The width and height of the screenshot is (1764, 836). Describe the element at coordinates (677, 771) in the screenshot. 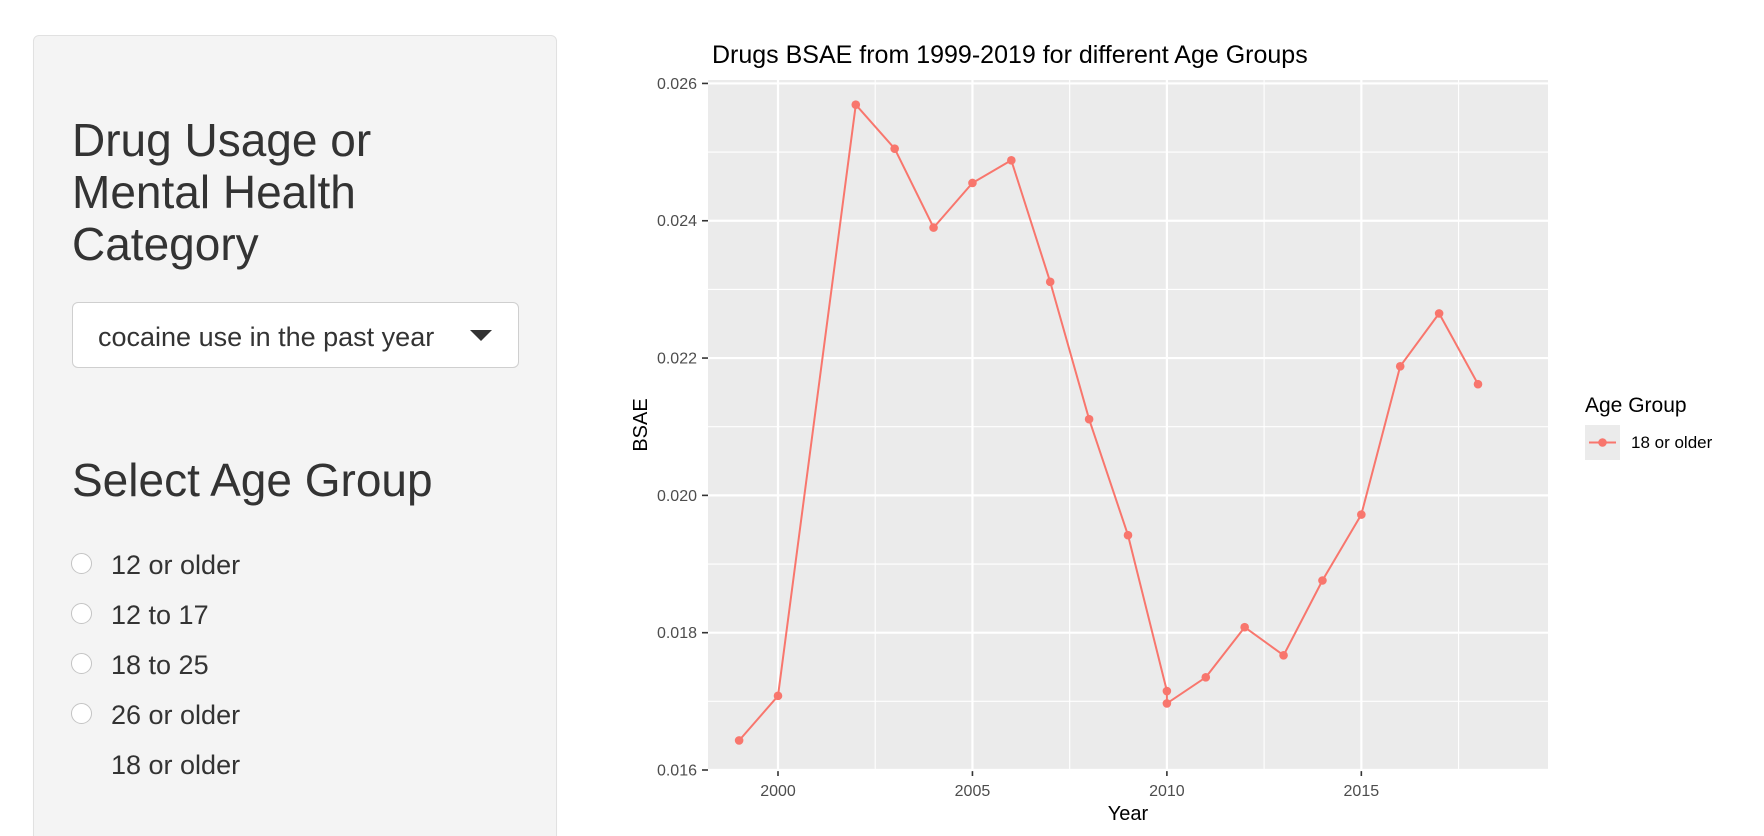

I see `y-tick-label: 0.016` at that location.